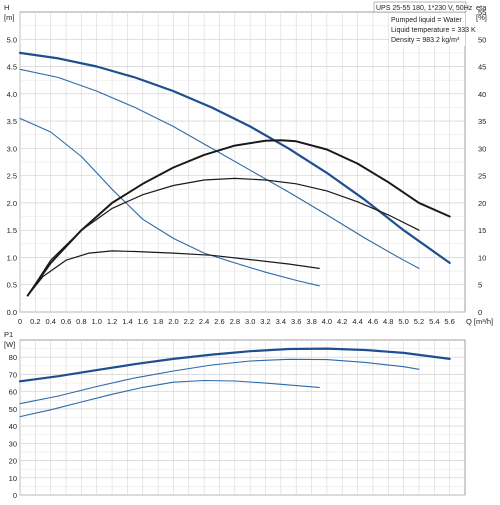 The height and width of the screenshot is (505, 500). I want to click on x-tick-label: 1.6, so click(143, 321).